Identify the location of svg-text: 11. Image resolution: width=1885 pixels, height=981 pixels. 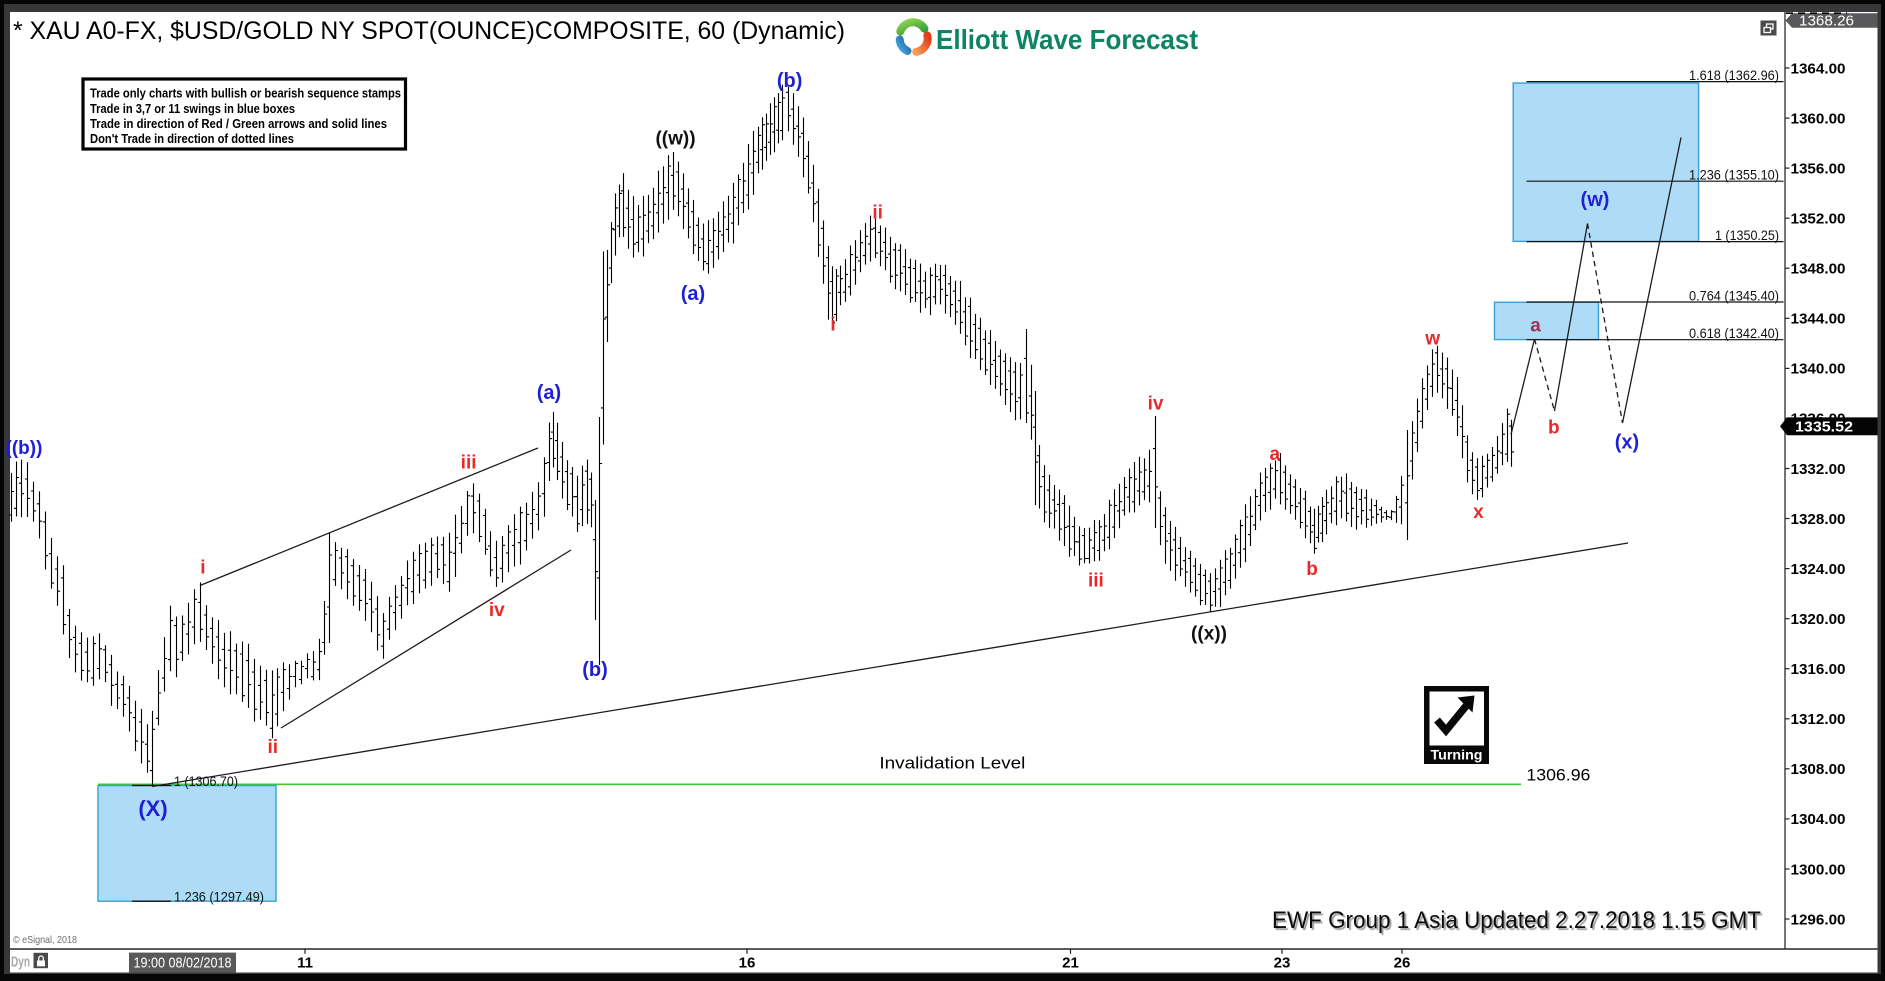
(305, 963).